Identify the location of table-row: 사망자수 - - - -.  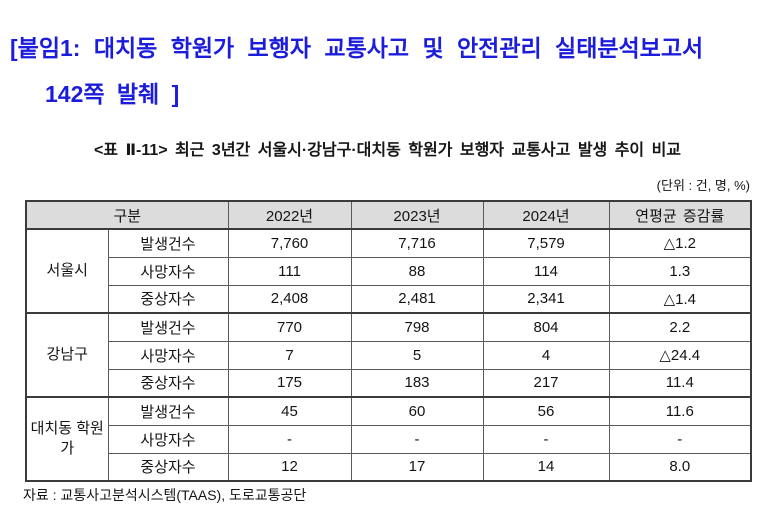
(389, 439).